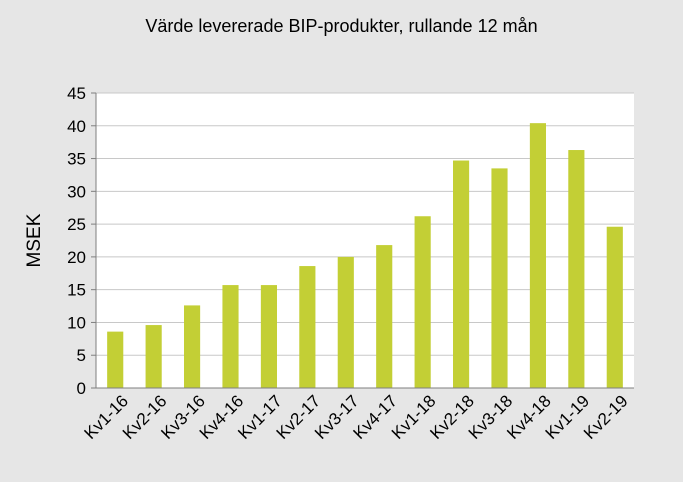 The height and width of the screenshot is (482, 683). What do you see at coordinates (76, 257) in the screenshot?
I see `y-tick-label: 20` at bounding box center [76, 257].